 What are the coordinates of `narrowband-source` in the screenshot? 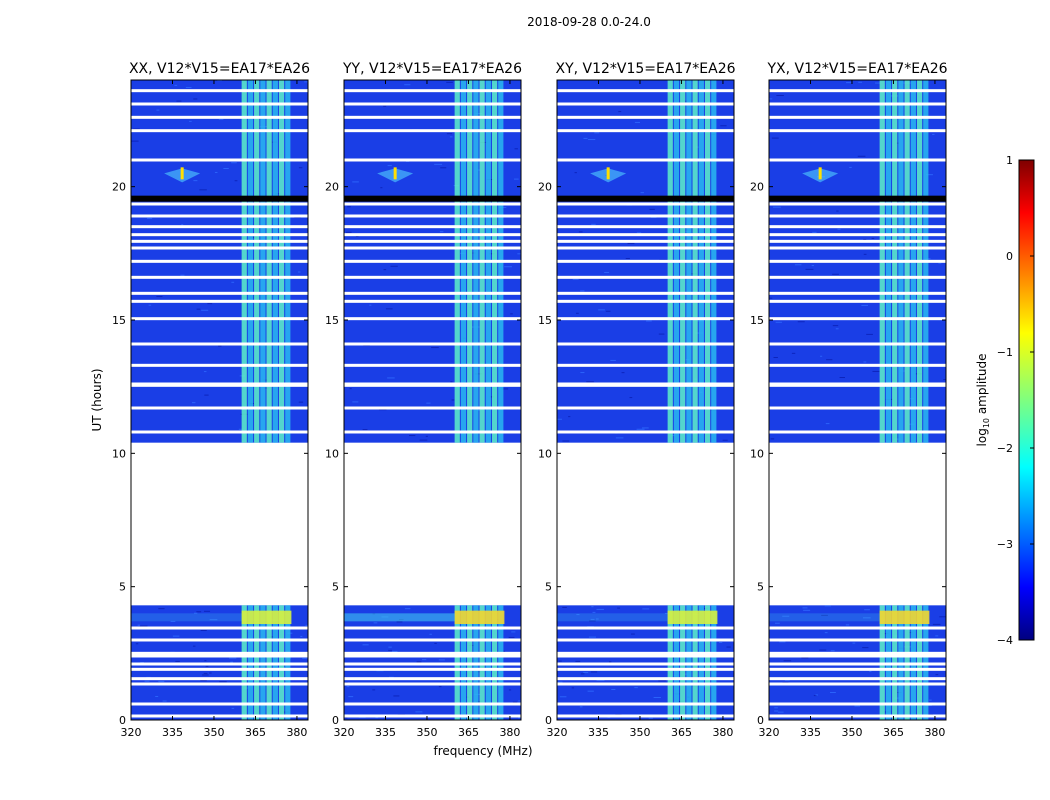 It's located at (182, 173).